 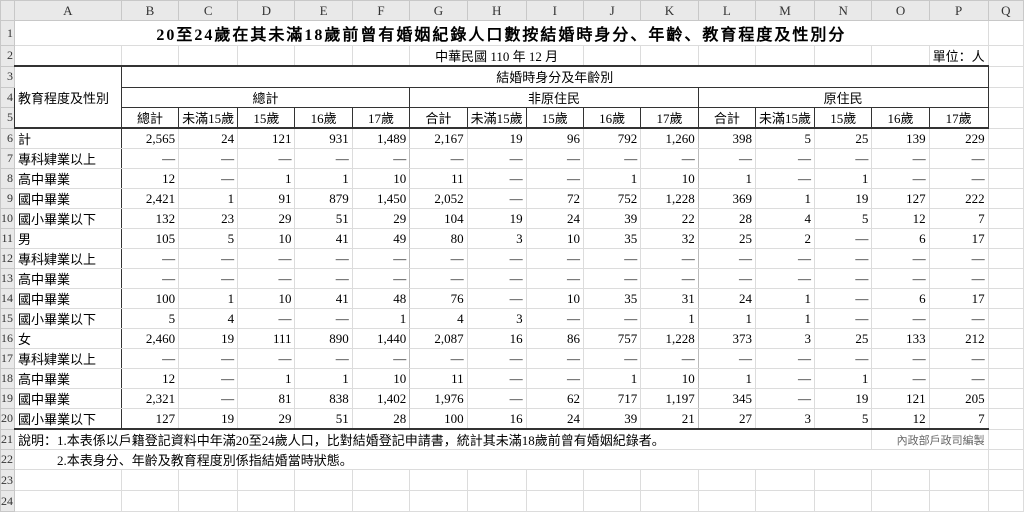 What do you see at coordinates (727, 419) in the screenshot?
I see `data-cell: 27` at bounding box center [727, 419].